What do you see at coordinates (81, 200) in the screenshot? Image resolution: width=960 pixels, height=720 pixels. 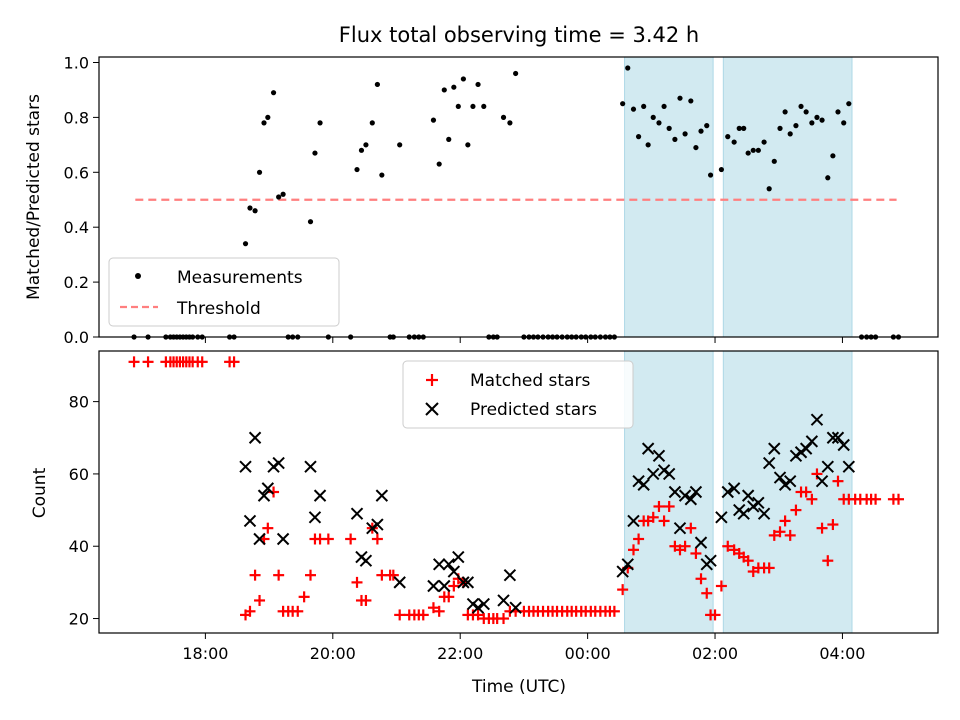 I see `top-y-ticks: 0.0 0.2 0.4 0.6 0.8 1.0` at bounding box center [81, 200].